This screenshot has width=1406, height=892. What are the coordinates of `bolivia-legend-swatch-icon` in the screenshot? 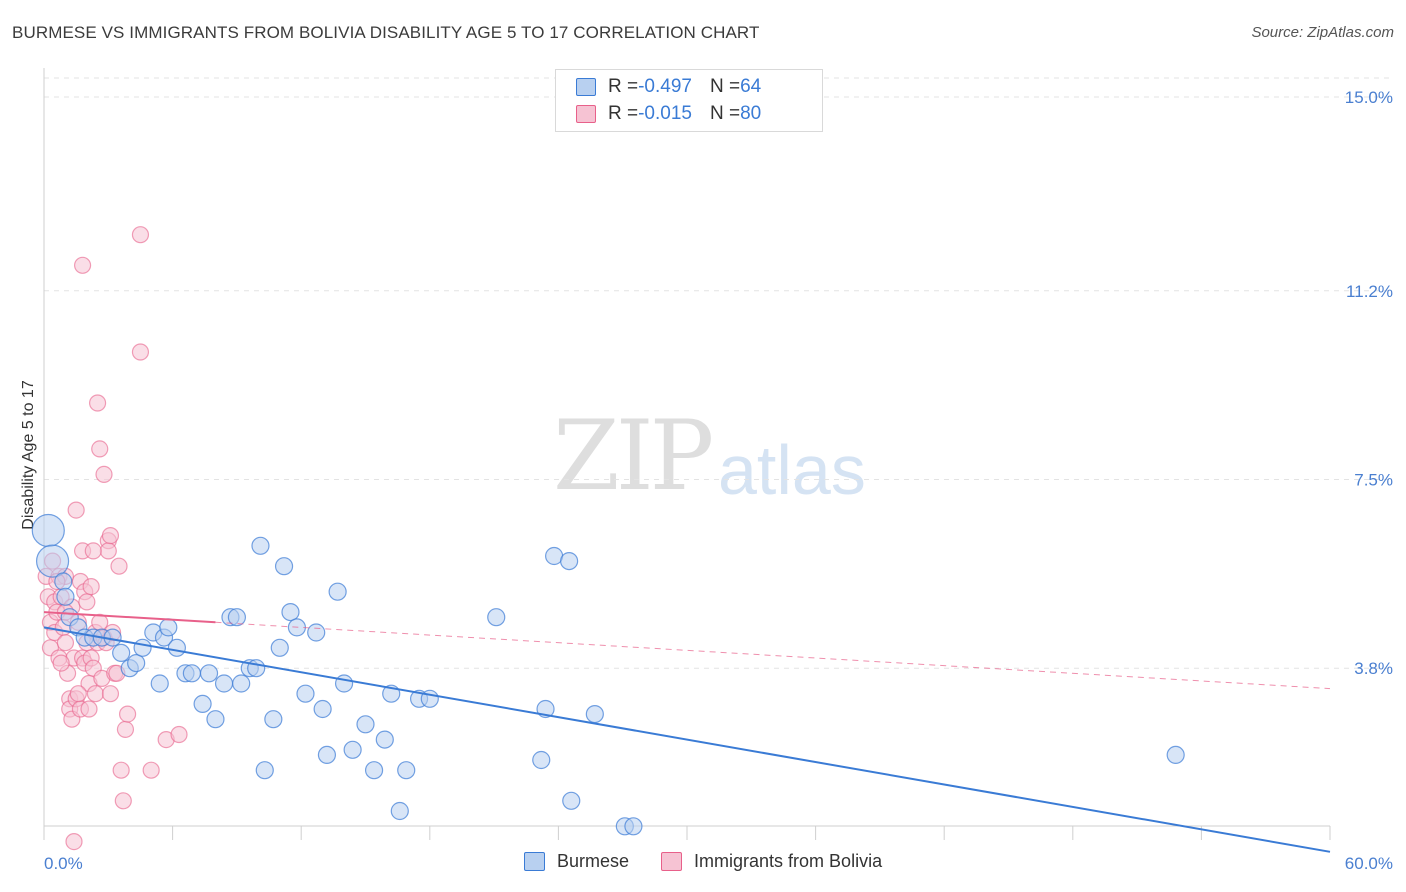 It's located at (672, 861).